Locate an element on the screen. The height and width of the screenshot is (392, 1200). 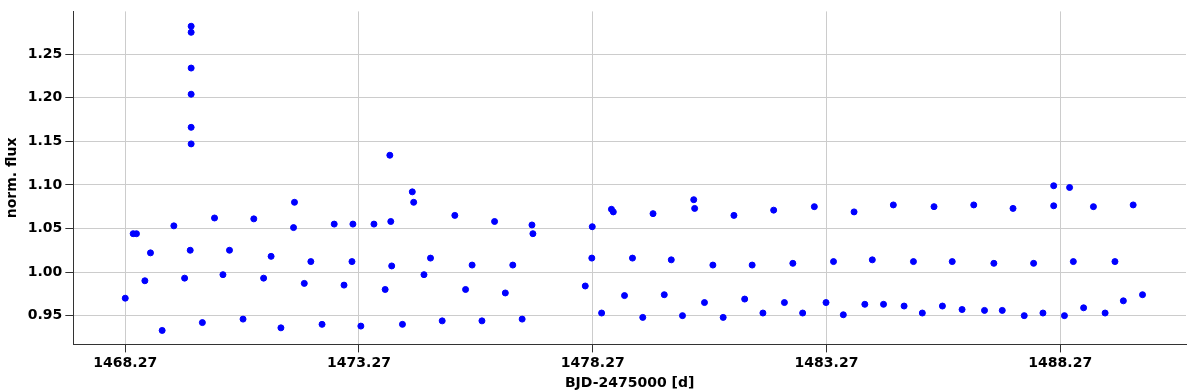
x-axis-title: BJD-2475000 [d] is located at coordinates (629, 382).